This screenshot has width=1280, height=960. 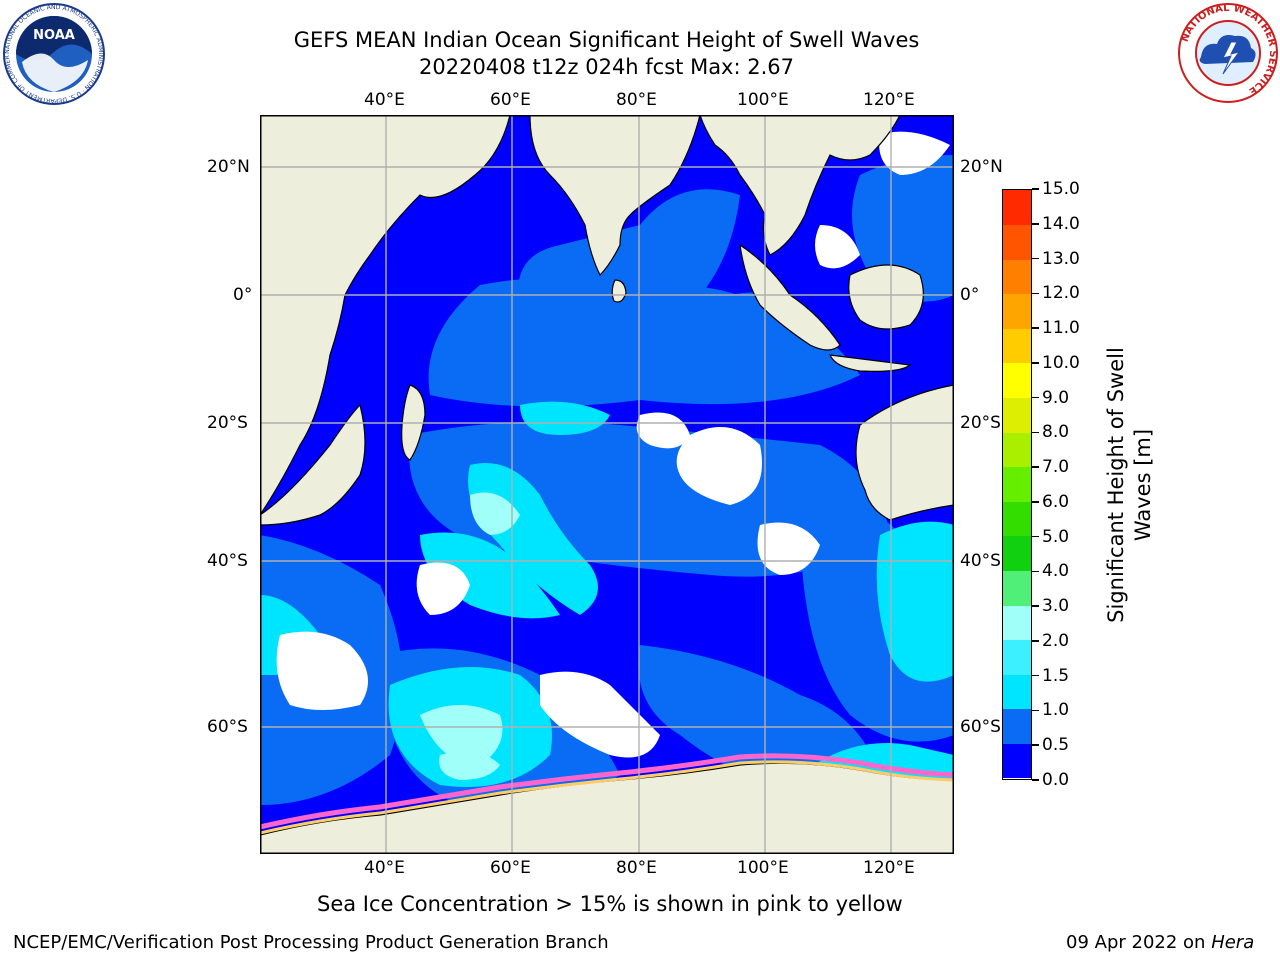 I want to click on chart-title-line2: 20220408 t12z 024h fcst Max: 2.67, so click(x=606, y=67).